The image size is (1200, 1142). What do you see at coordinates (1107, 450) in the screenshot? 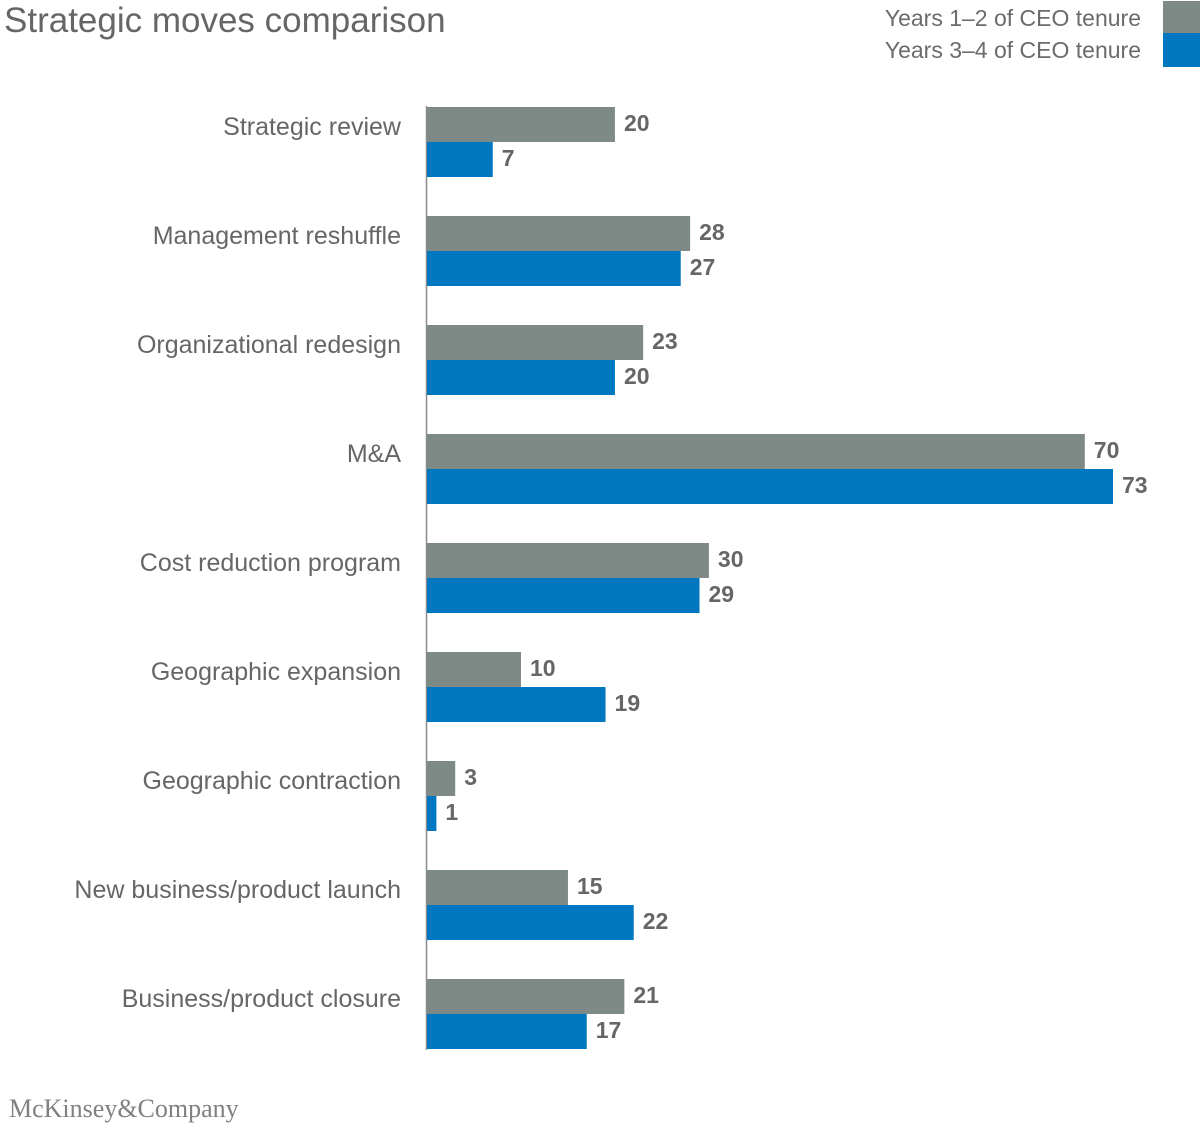
I see `value-label-manda-series-1: 70` at bounding box center [1107, 450].